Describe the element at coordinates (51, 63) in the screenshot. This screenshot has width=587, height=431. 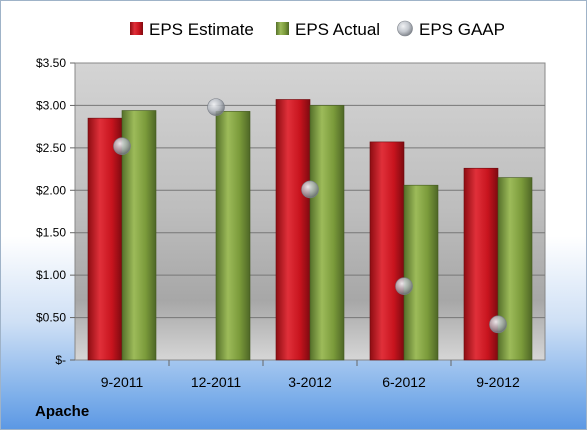
I see `y-tick-label: $3.50` at that location.